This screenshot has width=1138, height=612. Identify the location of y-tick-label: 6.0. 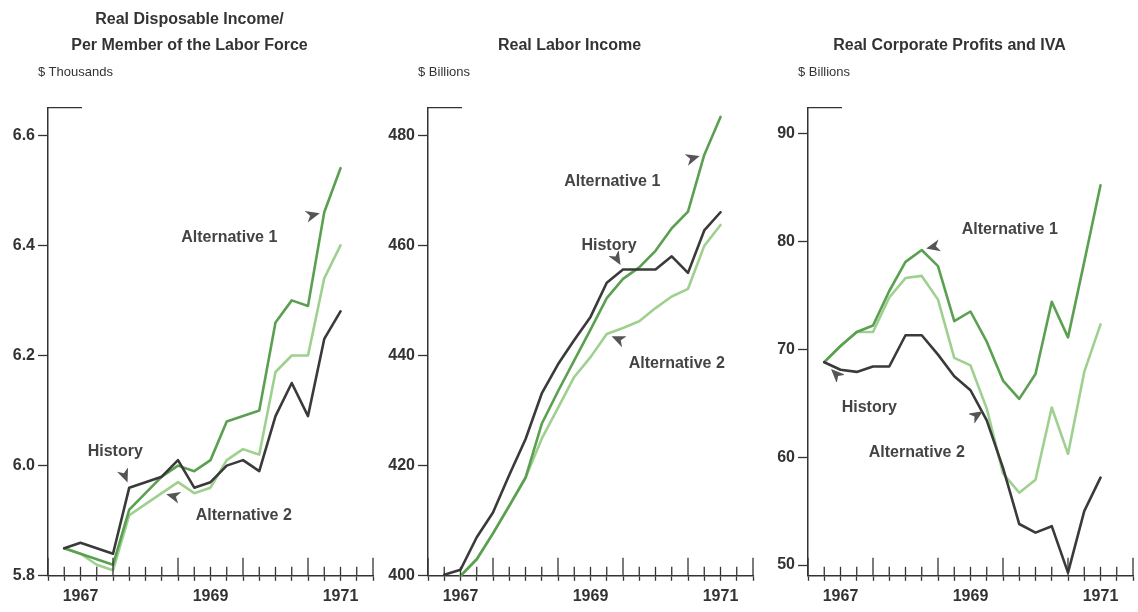
(24, 465).